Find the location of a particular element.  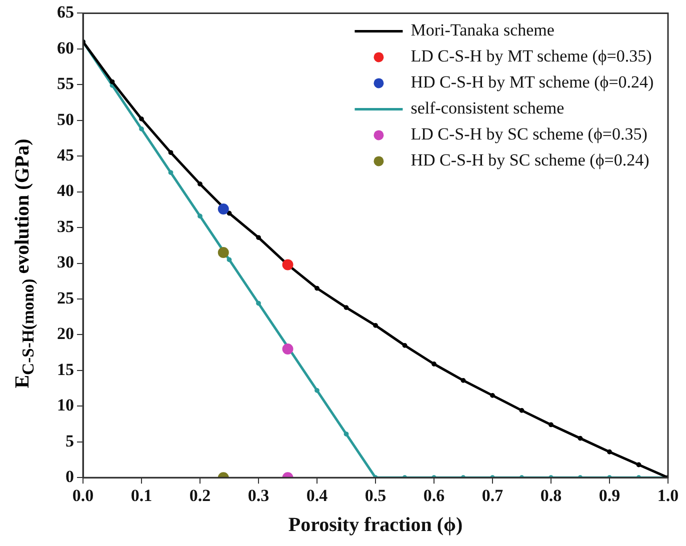

x-tick-label: 0.4 is located at coordinates (317, 496).